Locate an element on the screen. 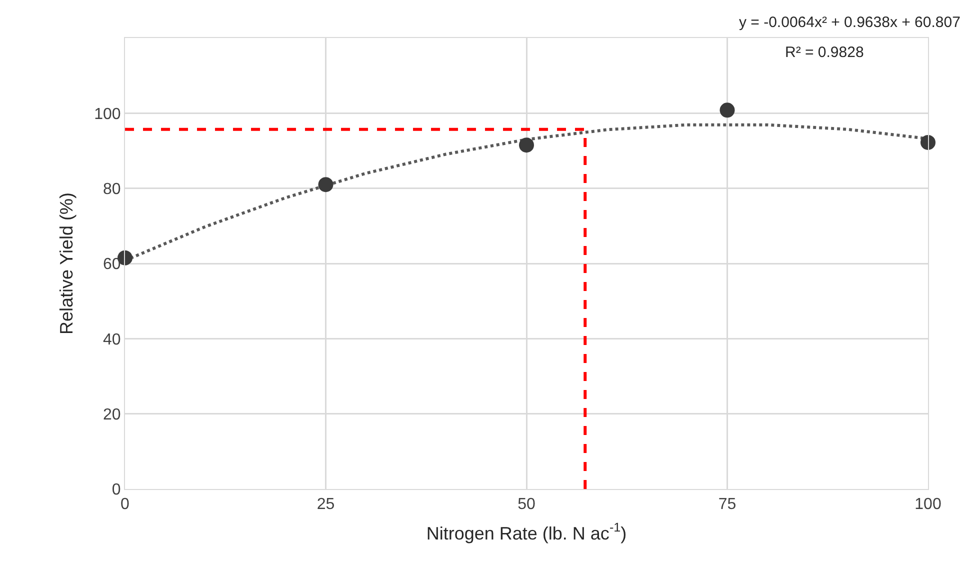  y-tick-label: 20 is located at coordinates (112, 415).